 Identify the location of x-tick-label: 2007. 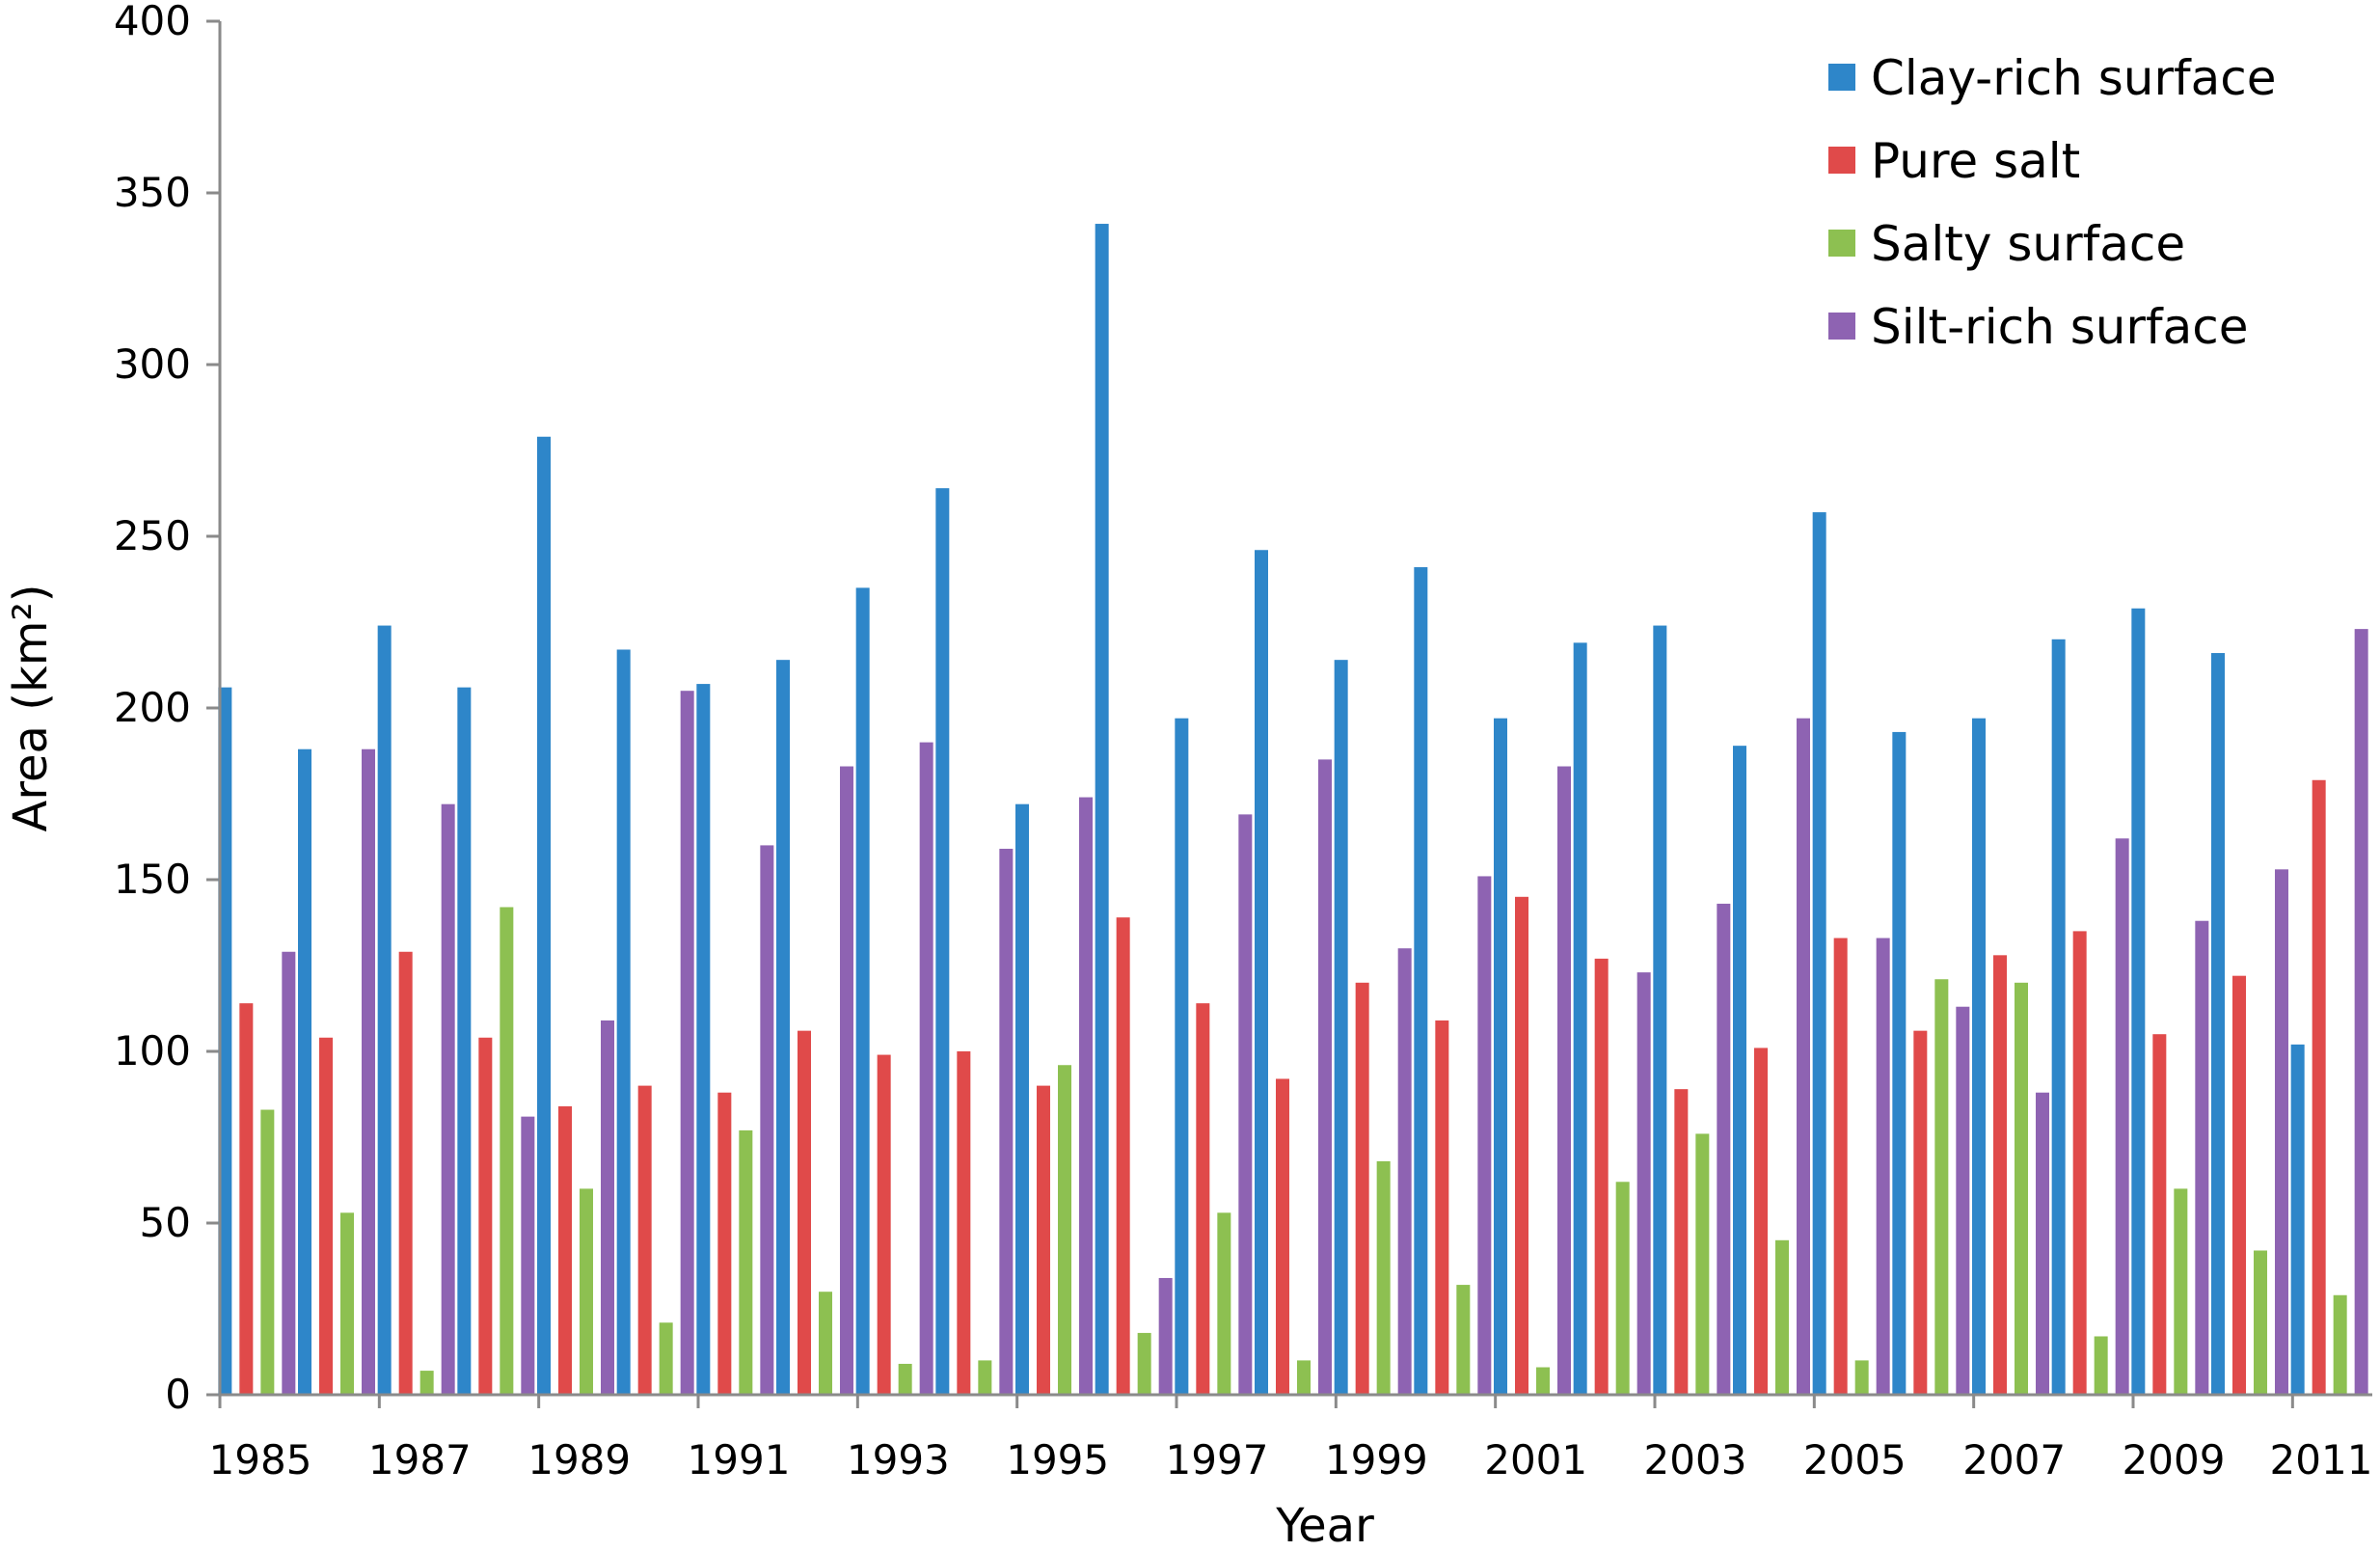
(2014, 1460).